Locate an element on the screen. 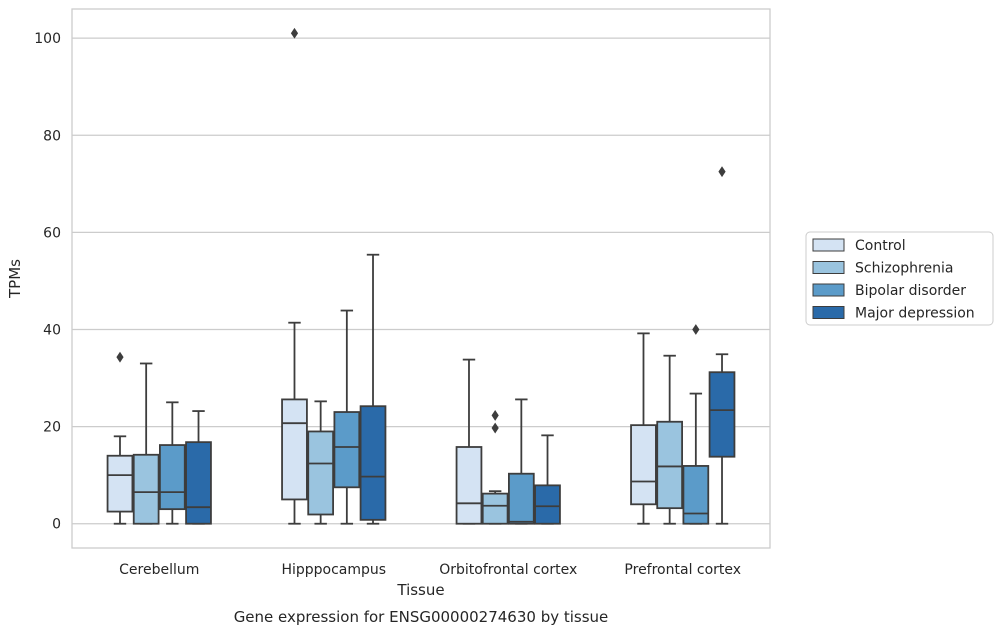 Image resolution: width=1002 pixels, height=634 pixels. x-tick-label: Cerebellum is located at coordinates (159, 570).